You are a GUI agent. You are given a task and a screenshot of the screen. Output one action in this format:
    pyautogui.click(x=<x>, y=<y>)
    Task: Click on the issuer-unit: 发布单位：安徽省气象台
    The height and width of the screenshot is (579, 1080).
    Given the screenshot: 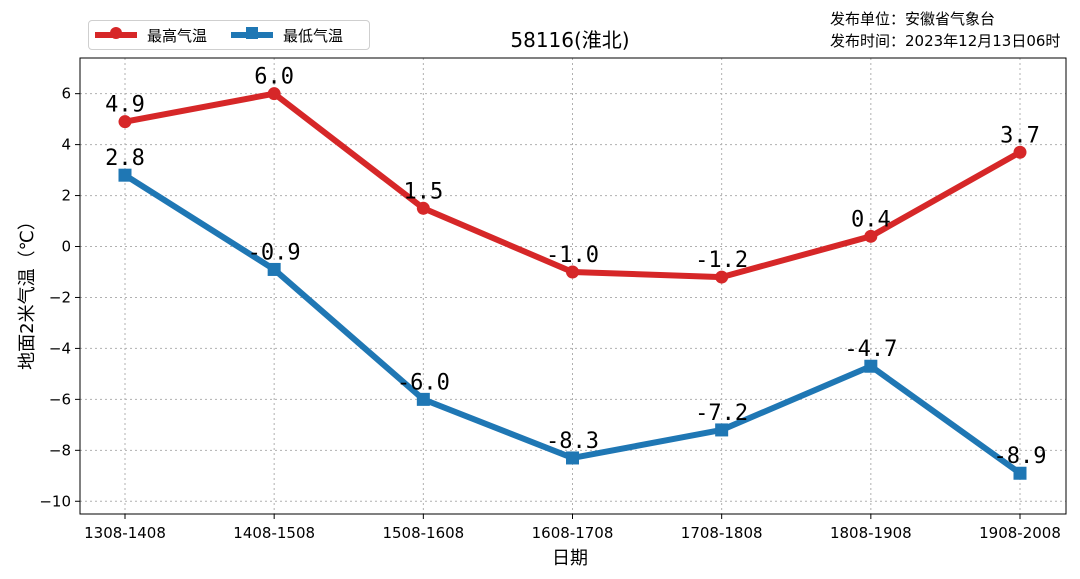 What is the action you would take?
    pyautogui.click(x=913, y=19)
    